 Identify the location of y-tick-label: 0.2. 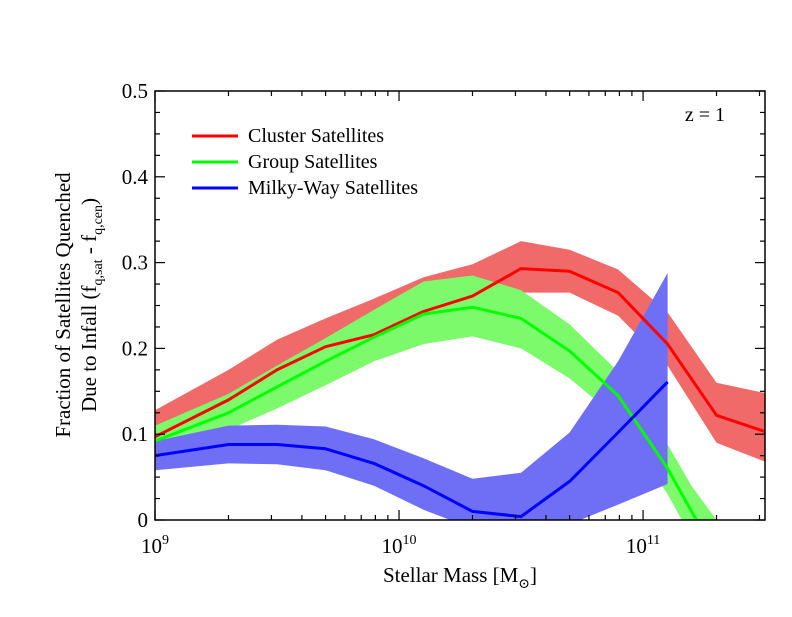
(135, 348).